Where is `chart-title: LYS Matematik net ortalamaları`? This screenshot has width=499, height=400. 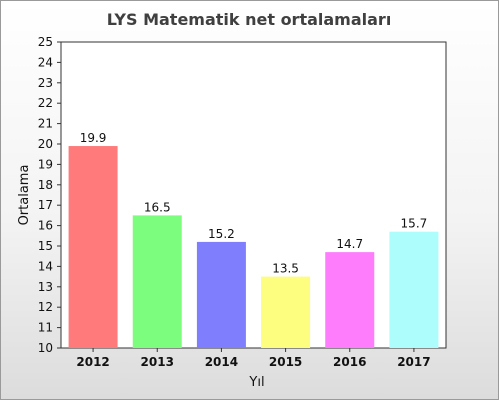
chart-title: LYS Matematik net ortalamaları is located at coordinates (249, 19).